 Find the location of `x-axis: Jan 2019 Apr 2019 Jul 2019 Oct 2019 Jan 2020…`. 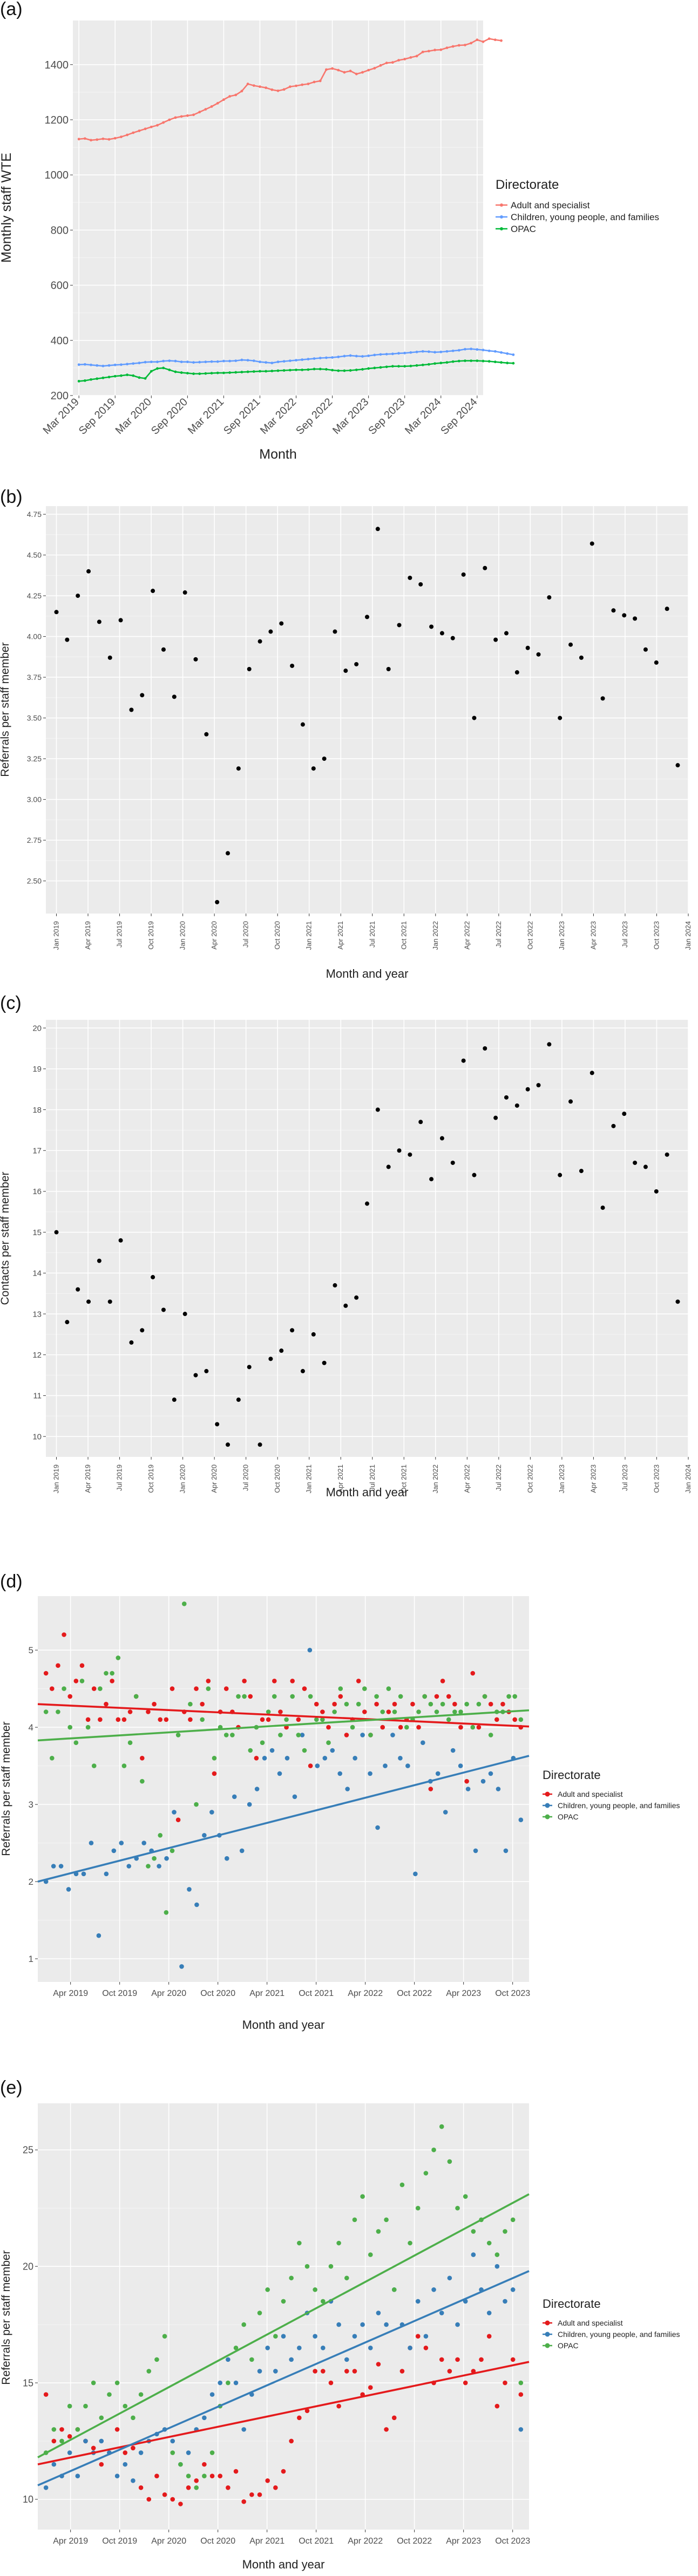

x-axis: Jan 2019 Apr 2019 Jul 2019 Oct 2019 Jan 2020… is located at coordinates (372, 932).